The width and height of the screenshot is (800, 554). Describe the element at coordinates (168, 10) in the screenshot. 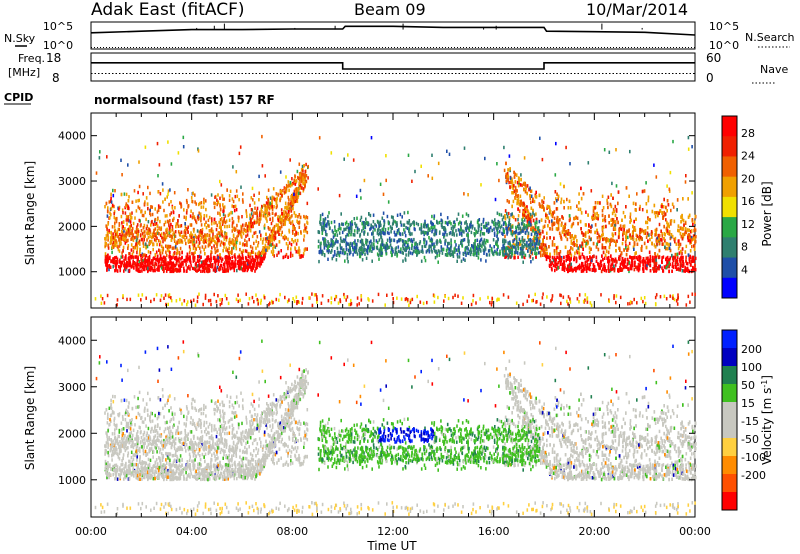

I see `radar-title: Adak East (fitACF)` at that location.